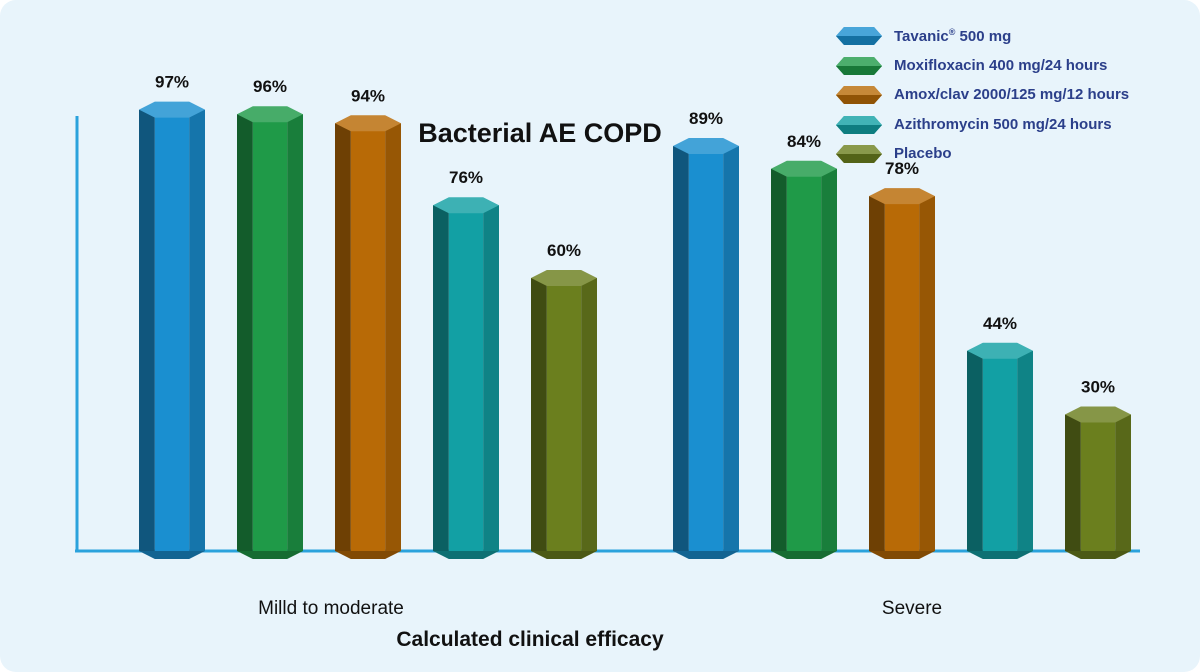 This screenshot has height=672, width=1200. Describe the element at coordinates (921, 36) in the screenshot. I see `legend-label-tavanic-name: Tavanic` at that location.